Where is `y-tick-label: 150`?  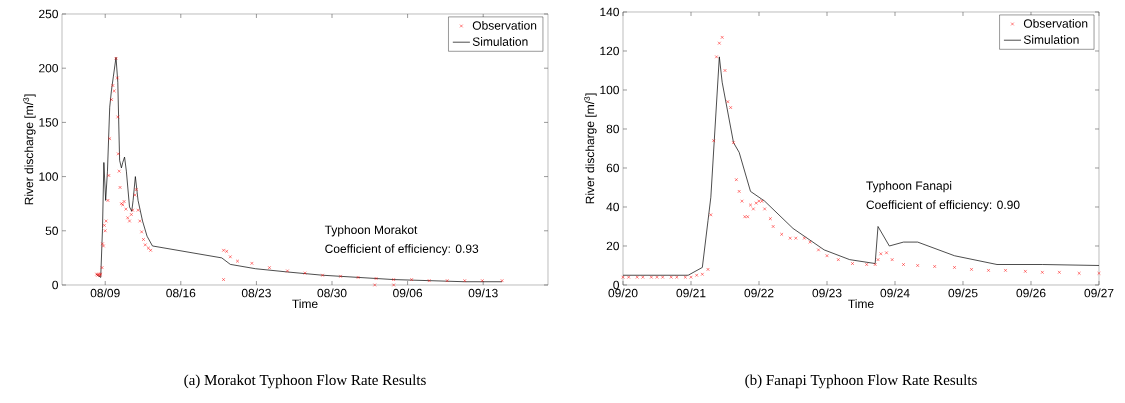
y-tick-label: 150 is located at coordinates (49, 122).